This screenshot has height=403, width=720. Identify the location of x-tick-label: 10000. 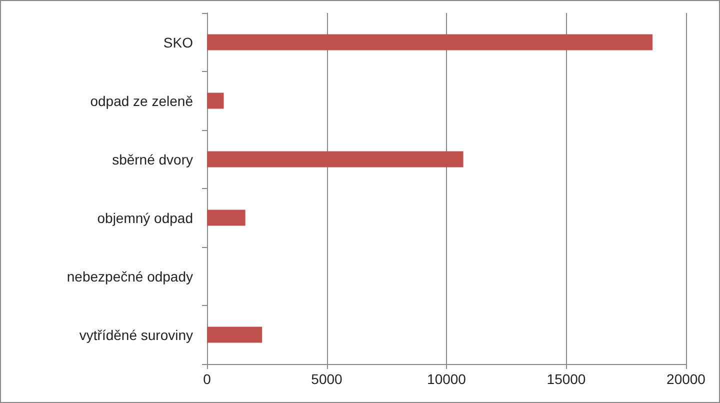
(446, 379).